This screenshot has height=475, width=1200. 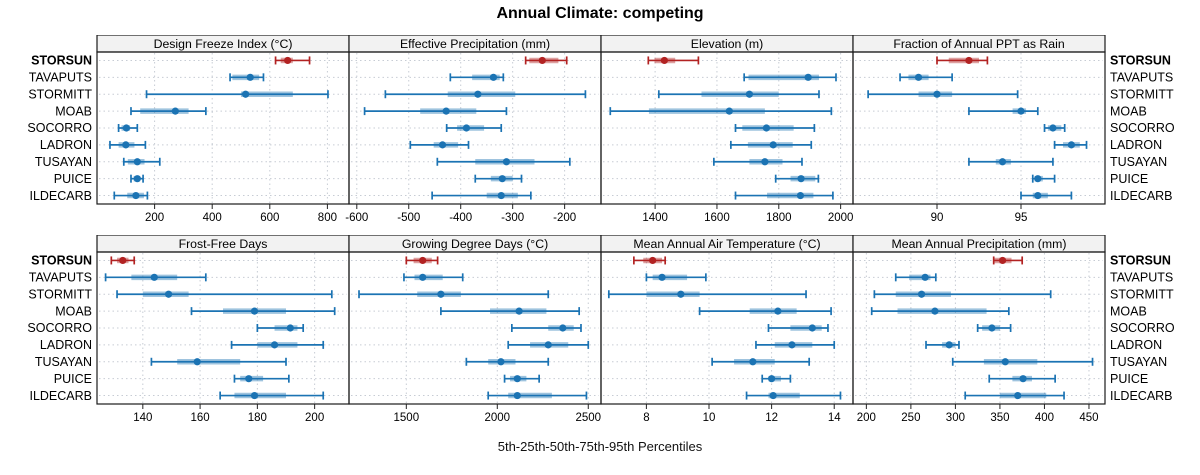 What do you see at coordinates (1141, 78) in the screenshot?
I see `site-label-right: TAVAPUTS` at bounding box center [1141, 78].